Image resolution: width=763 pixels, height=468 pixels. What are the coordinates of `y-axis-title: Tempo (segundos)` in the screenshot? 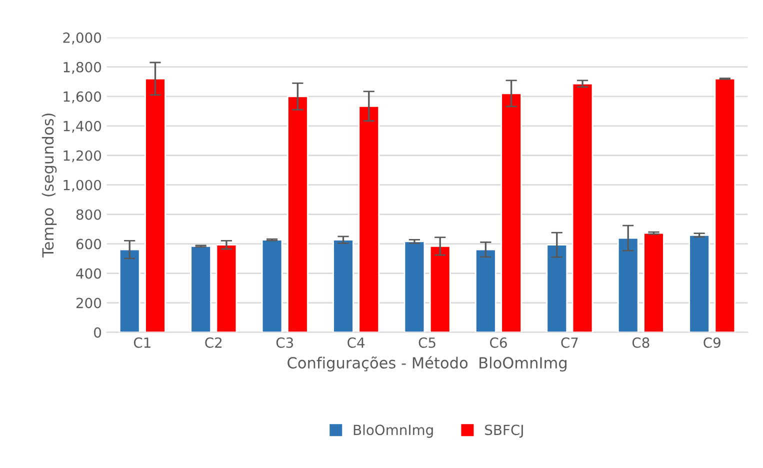 It's located at (49, 186).